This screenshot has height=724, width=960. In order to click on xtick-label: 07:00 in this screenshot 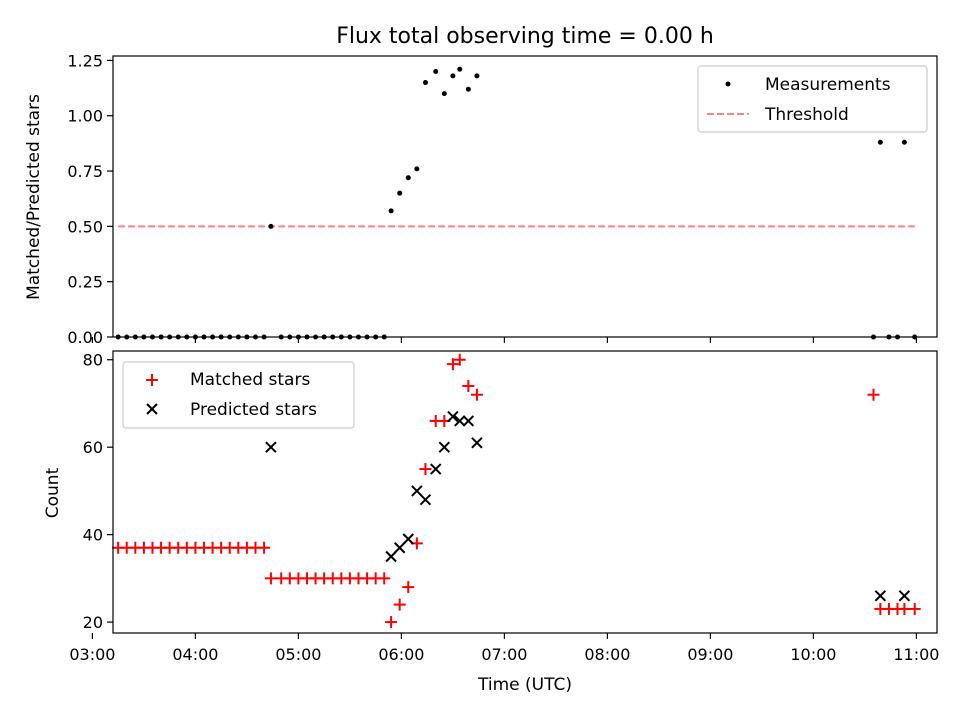, I will do `click(504, 654)`.